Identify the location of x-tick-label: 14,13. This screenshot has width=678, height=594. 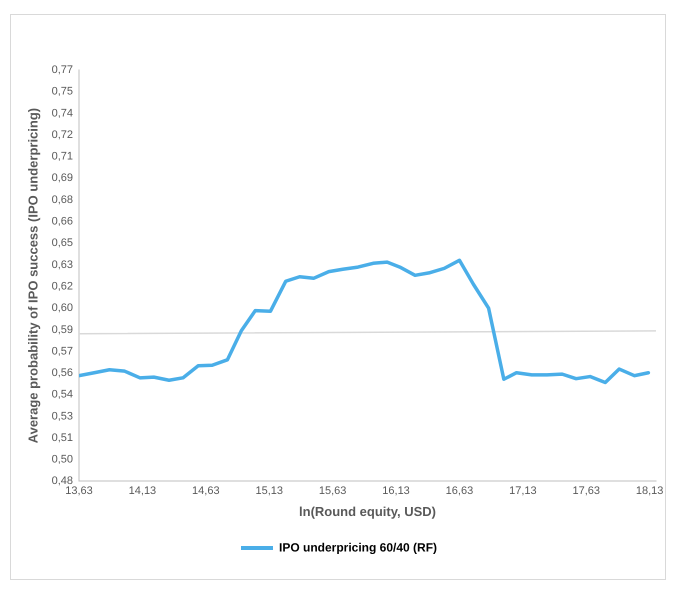
(142, 490).